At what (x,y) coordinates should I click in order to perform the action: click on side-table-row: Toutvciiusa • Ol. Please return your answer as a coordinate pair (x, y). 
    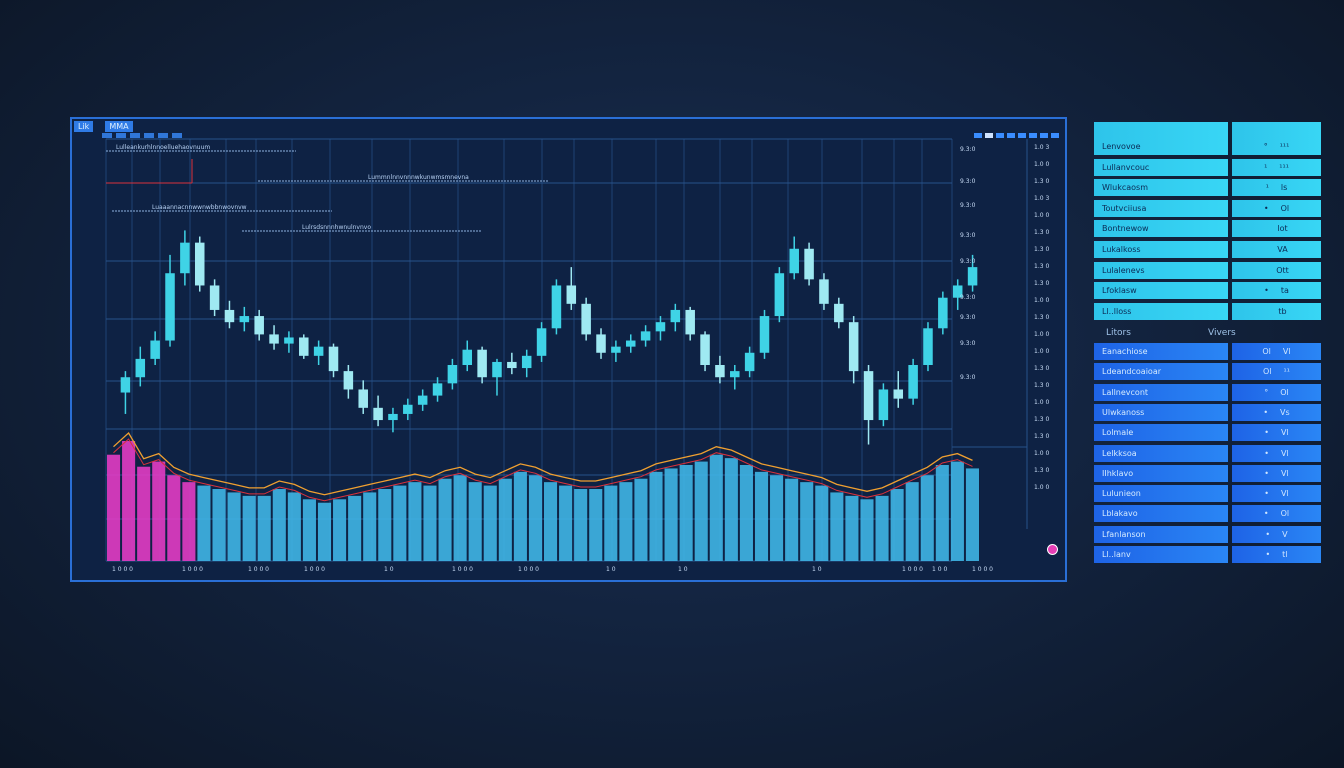
    Looking at the image, I should click on (1207, 208).